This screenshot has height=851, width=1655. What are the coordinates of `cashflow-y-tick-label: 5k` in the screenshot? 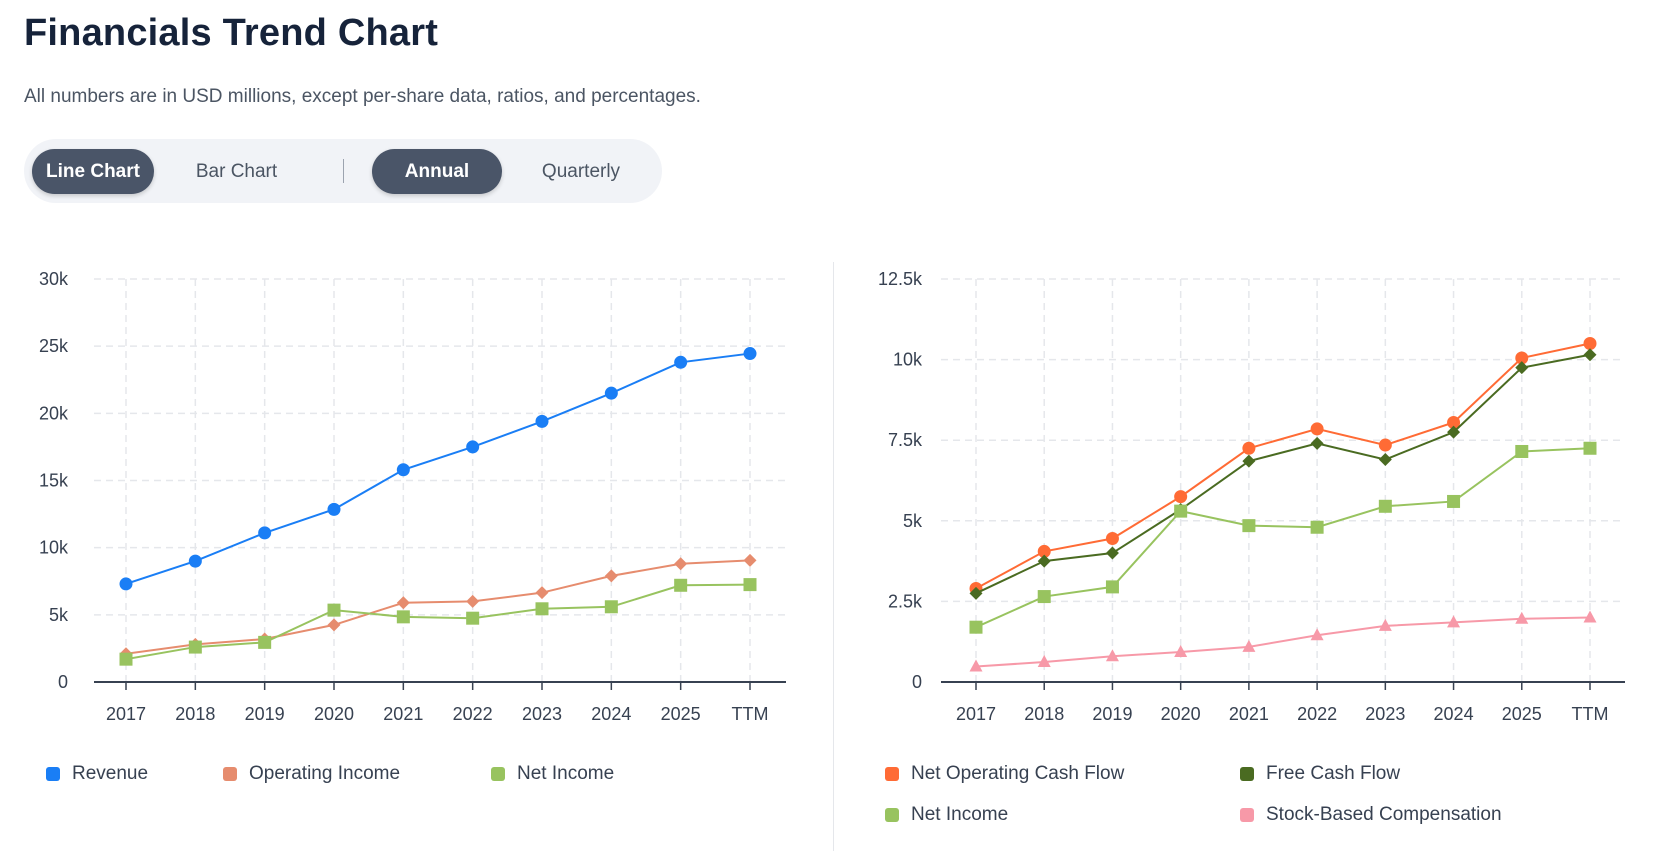 It's located at (913, 521).